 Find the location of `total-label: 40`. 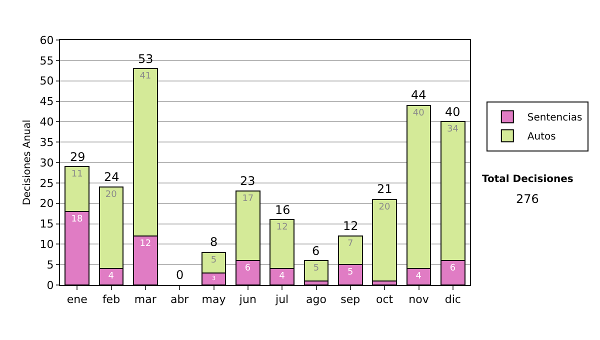

total-label: 40 is located at coordinates (452, 112).